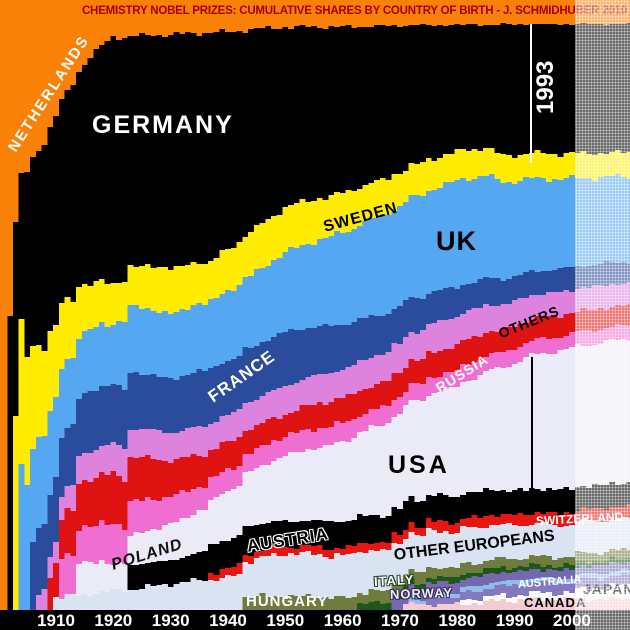  Describe the element at coordinates (315, 620) in the screenshot. I see `x-axis-bar: 1910 1920 1930 1940 1950 1960 1970 1980 1990 2000` at that location.